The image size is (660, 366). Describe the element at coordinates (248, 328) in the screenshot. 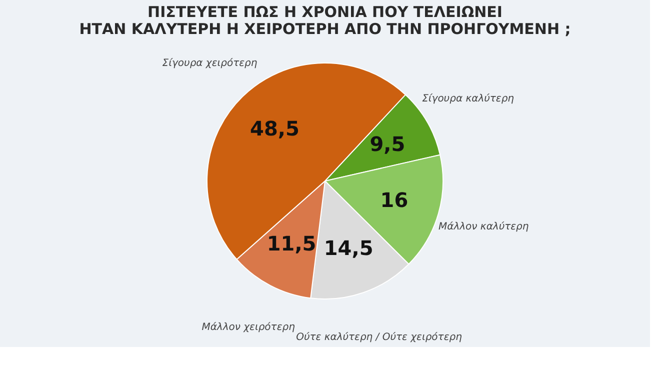

I see `slice-label: Μάλλον χειρότερη` at that location.